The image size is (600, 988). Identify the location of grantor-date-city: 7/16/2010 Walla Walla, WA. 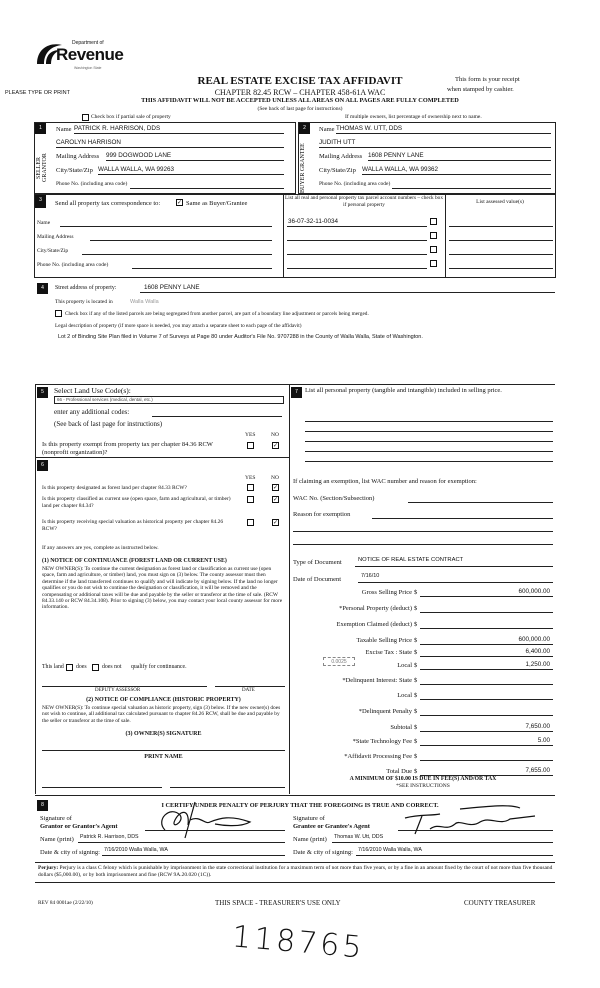
(136, 850).